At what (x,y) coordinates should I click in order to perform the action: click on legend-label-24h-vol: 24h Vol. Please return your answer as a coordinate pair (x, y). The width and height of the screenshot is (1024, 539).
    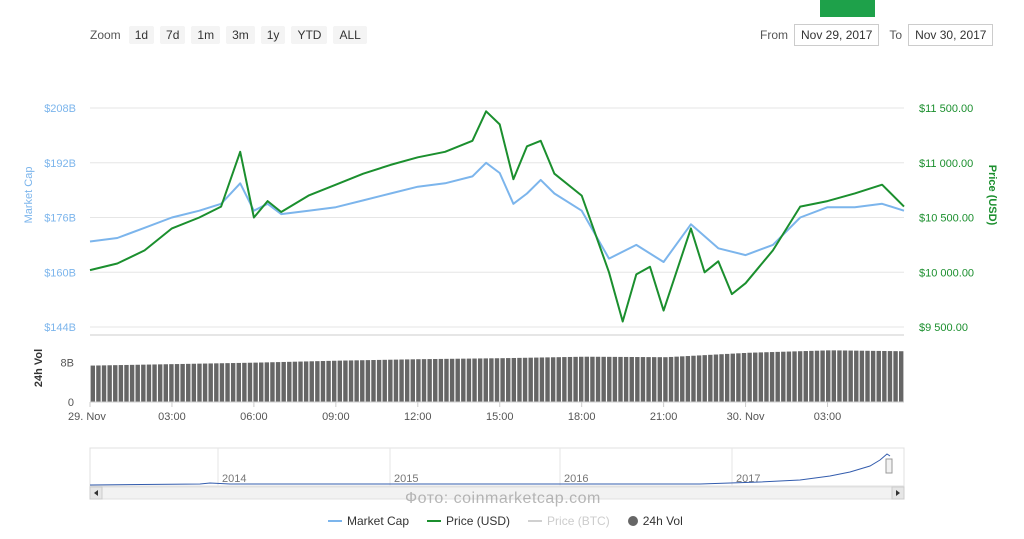
    Looking at the image, I should click on (662, 521).